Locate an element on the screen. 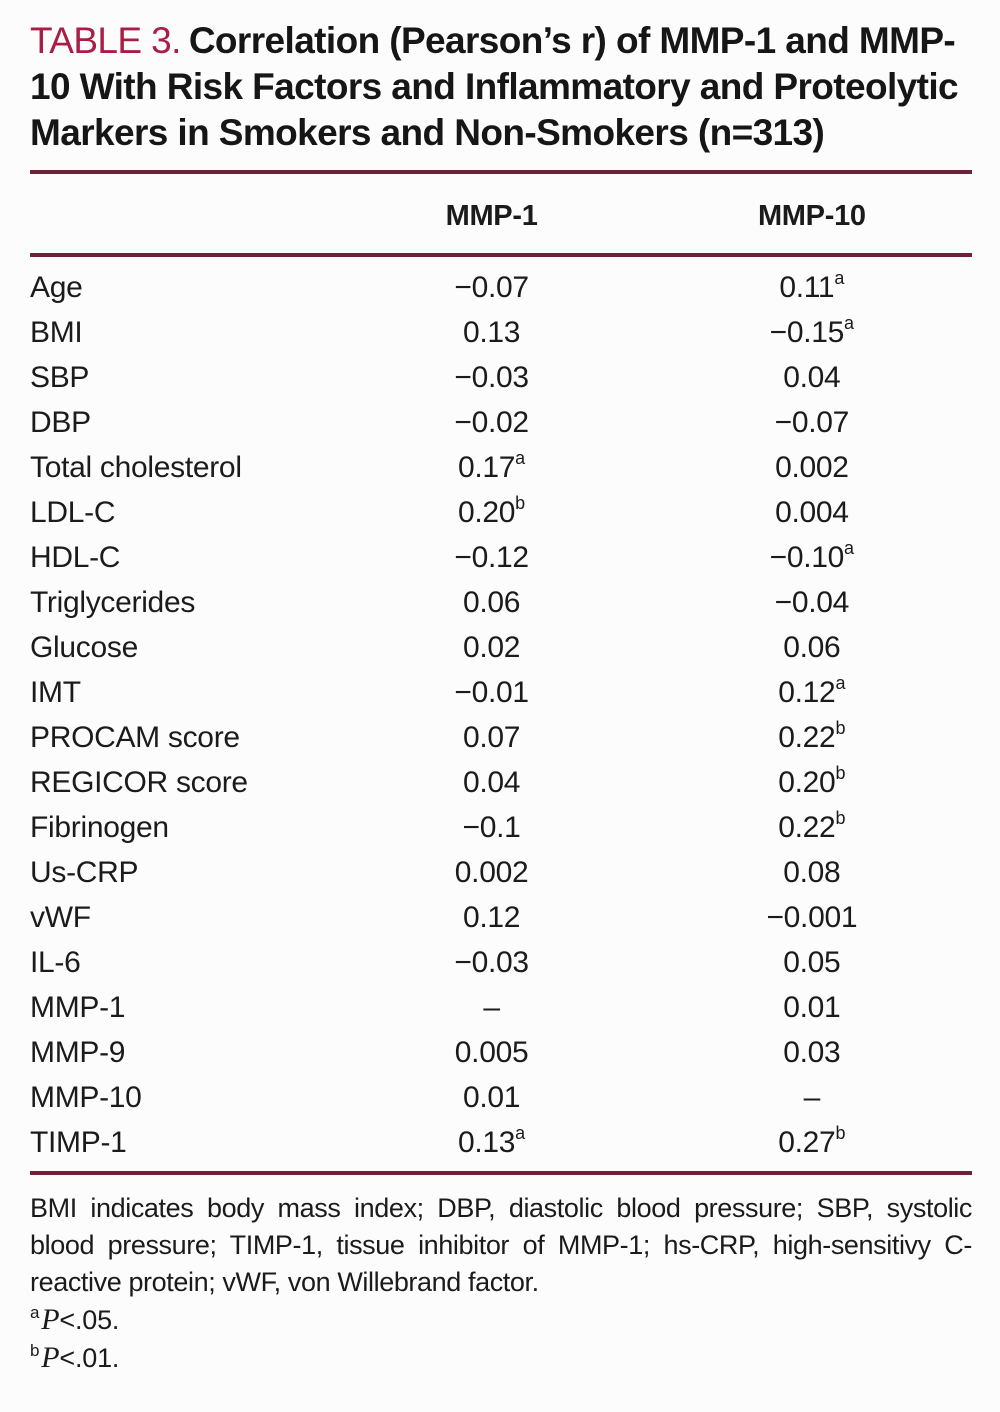 The height and width of the screenshot is (1412, 1000). table-row: Age −0.07 0.11a is located at coordinates (501, 282).